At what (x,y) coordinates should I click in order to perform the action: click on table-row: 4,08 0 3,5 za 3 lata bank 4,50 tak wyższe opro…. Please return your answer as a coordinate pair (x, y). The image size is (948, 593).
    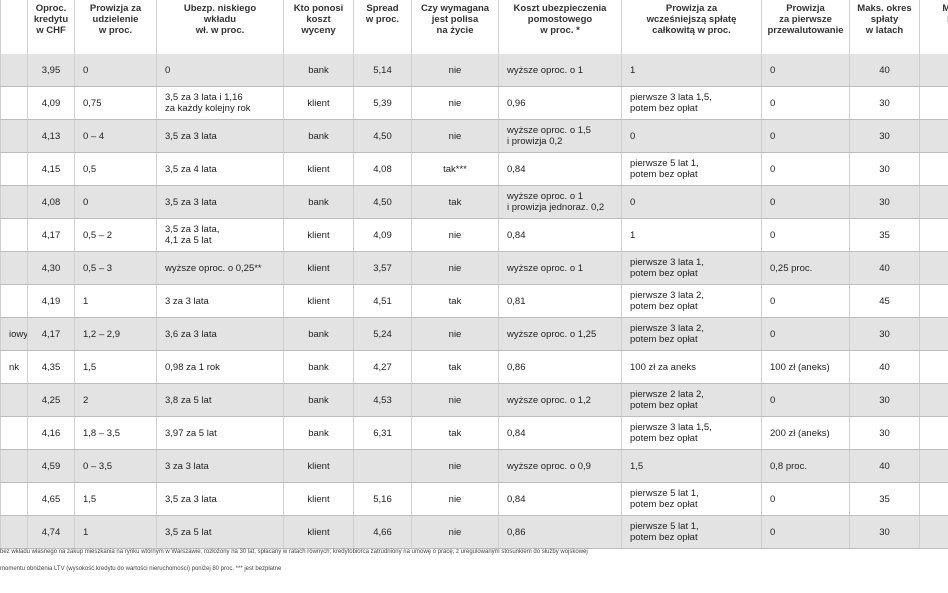
    Looking at the image, I should click on (474, 202).